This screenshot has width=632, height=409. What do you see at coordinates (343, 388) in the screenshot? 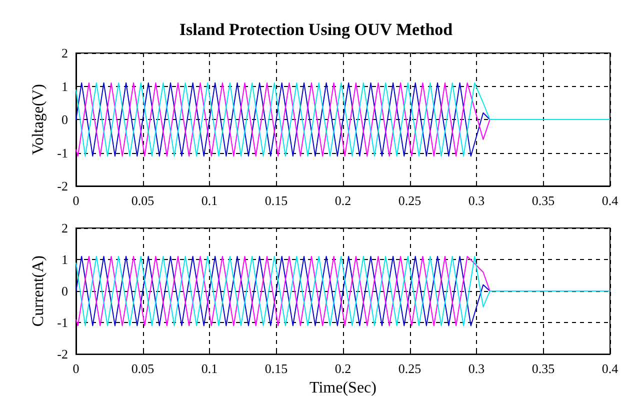
I see `x-axis-title: Time(Sec)` at bounding box center [343, 388].